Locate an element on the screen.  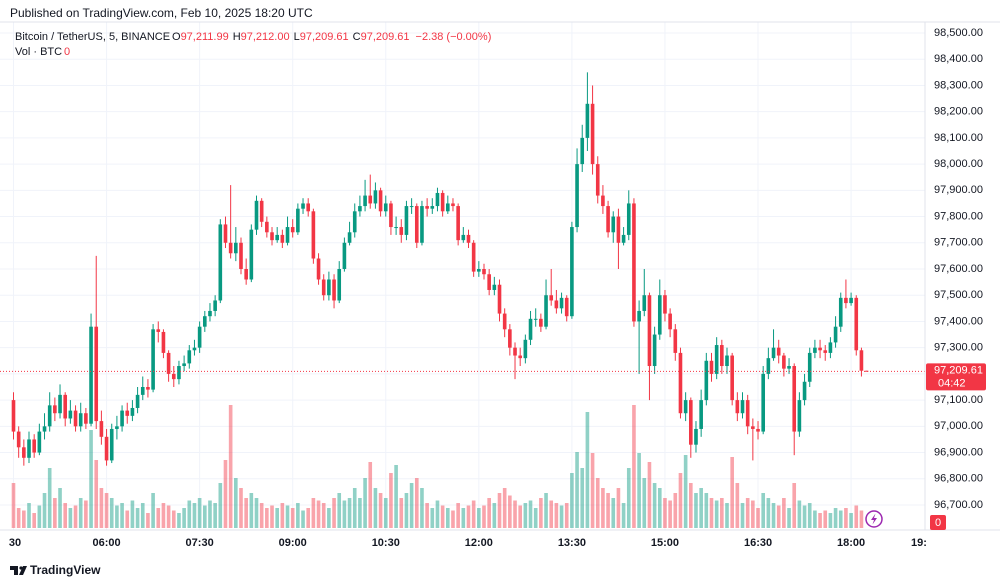
y-tick-label: 97,100.00 is located at coordinates (958, 400).